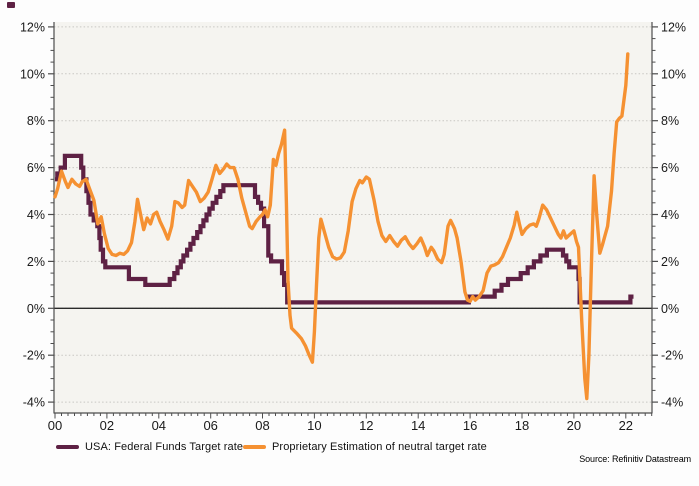 This screenshot has height=486, width=699. I want to click on y-axis-label-left: 8%, so click(36, 121).